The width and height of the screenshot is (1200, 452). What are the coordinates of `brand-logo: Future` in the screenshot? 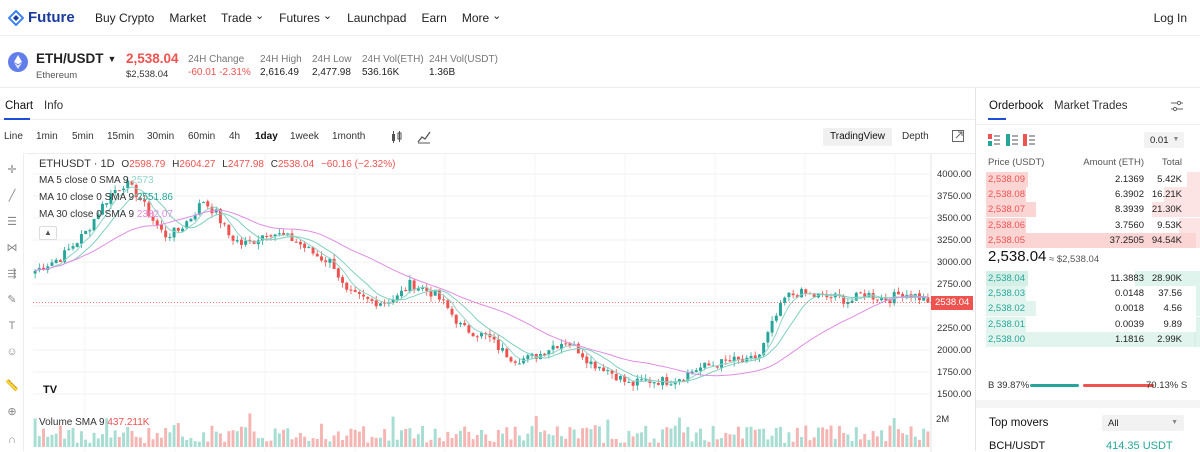 It's located at (41, 17).